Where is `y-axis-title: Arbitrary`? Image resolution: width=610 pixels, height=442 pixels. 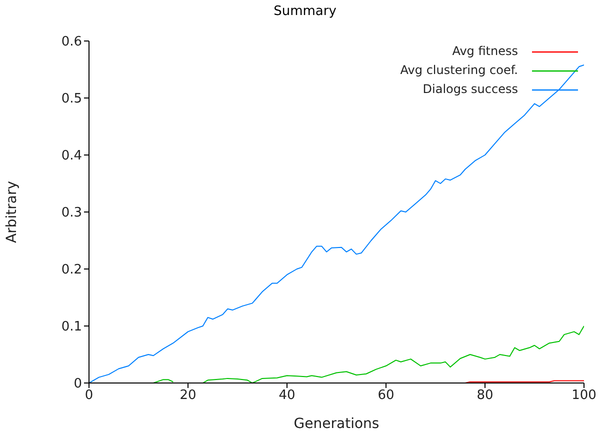
y-axis-title: Arbitrary is located at coordinates (12, 212).